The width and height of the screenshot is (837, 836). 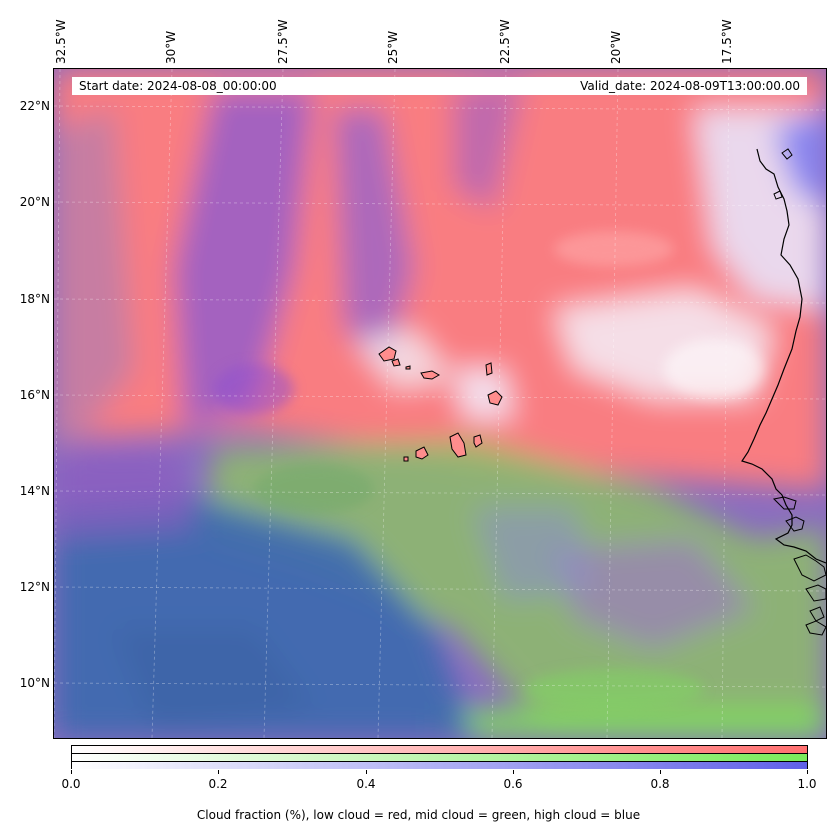 What do you see at coordinates (387, 354) in the screenshot?
I see `island-santo-antao` at bounding box center [387, 354].